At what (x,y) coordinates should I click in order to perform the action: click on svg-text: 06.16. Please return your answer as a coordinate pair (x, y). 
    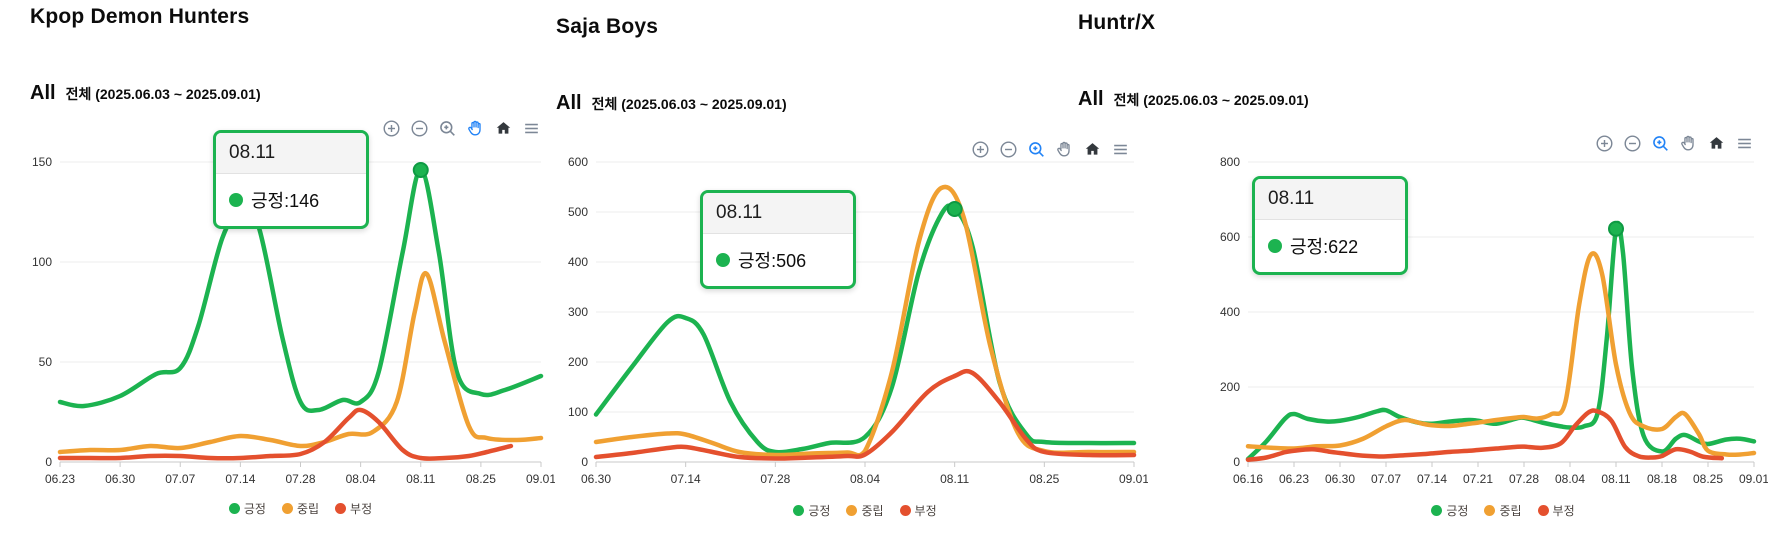
    Looking at the image, I should click on (1248, 479).